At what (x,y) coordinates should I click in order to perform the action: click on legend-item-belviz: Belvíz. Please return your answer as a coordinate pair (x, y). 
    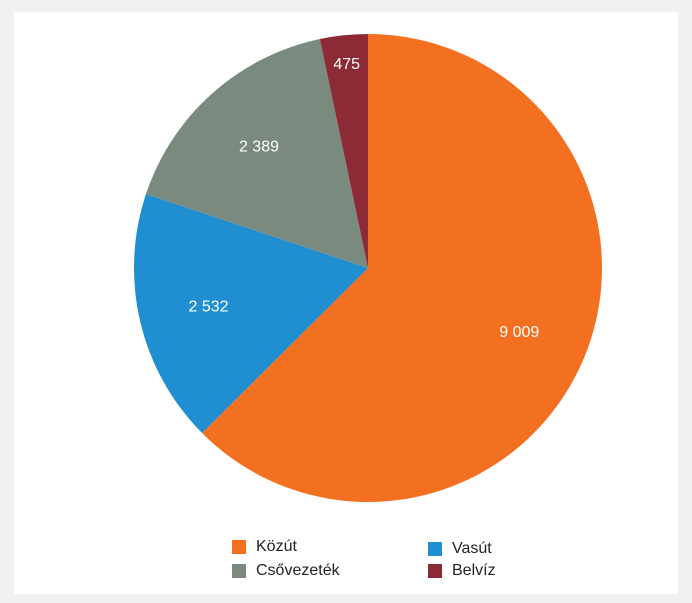
    Looking at the image, I should click on (462, 571).